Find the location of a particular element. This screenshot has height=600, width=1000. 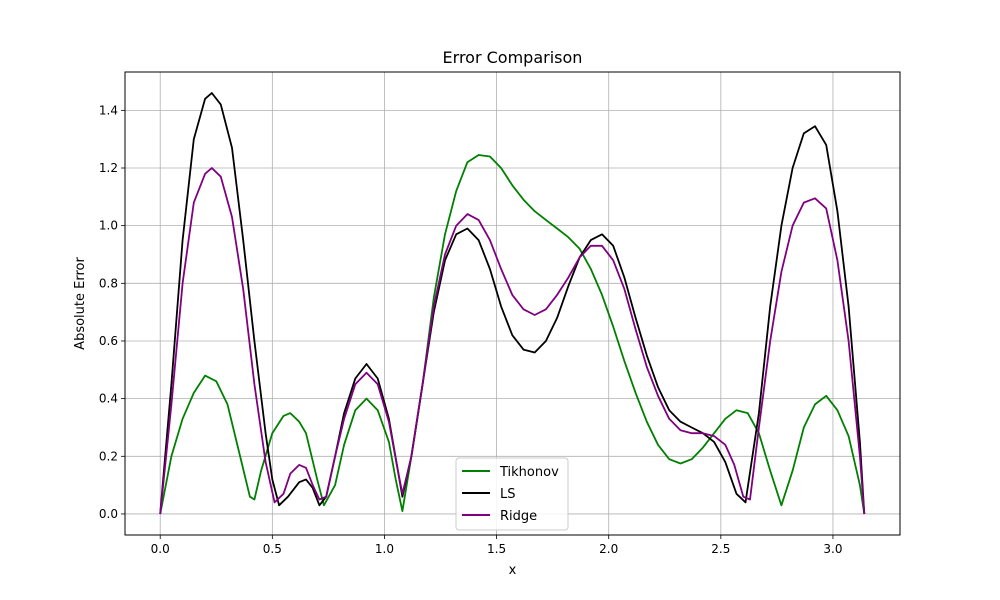

y-tick-label: 1.2 is located at coordinates (108, 168).